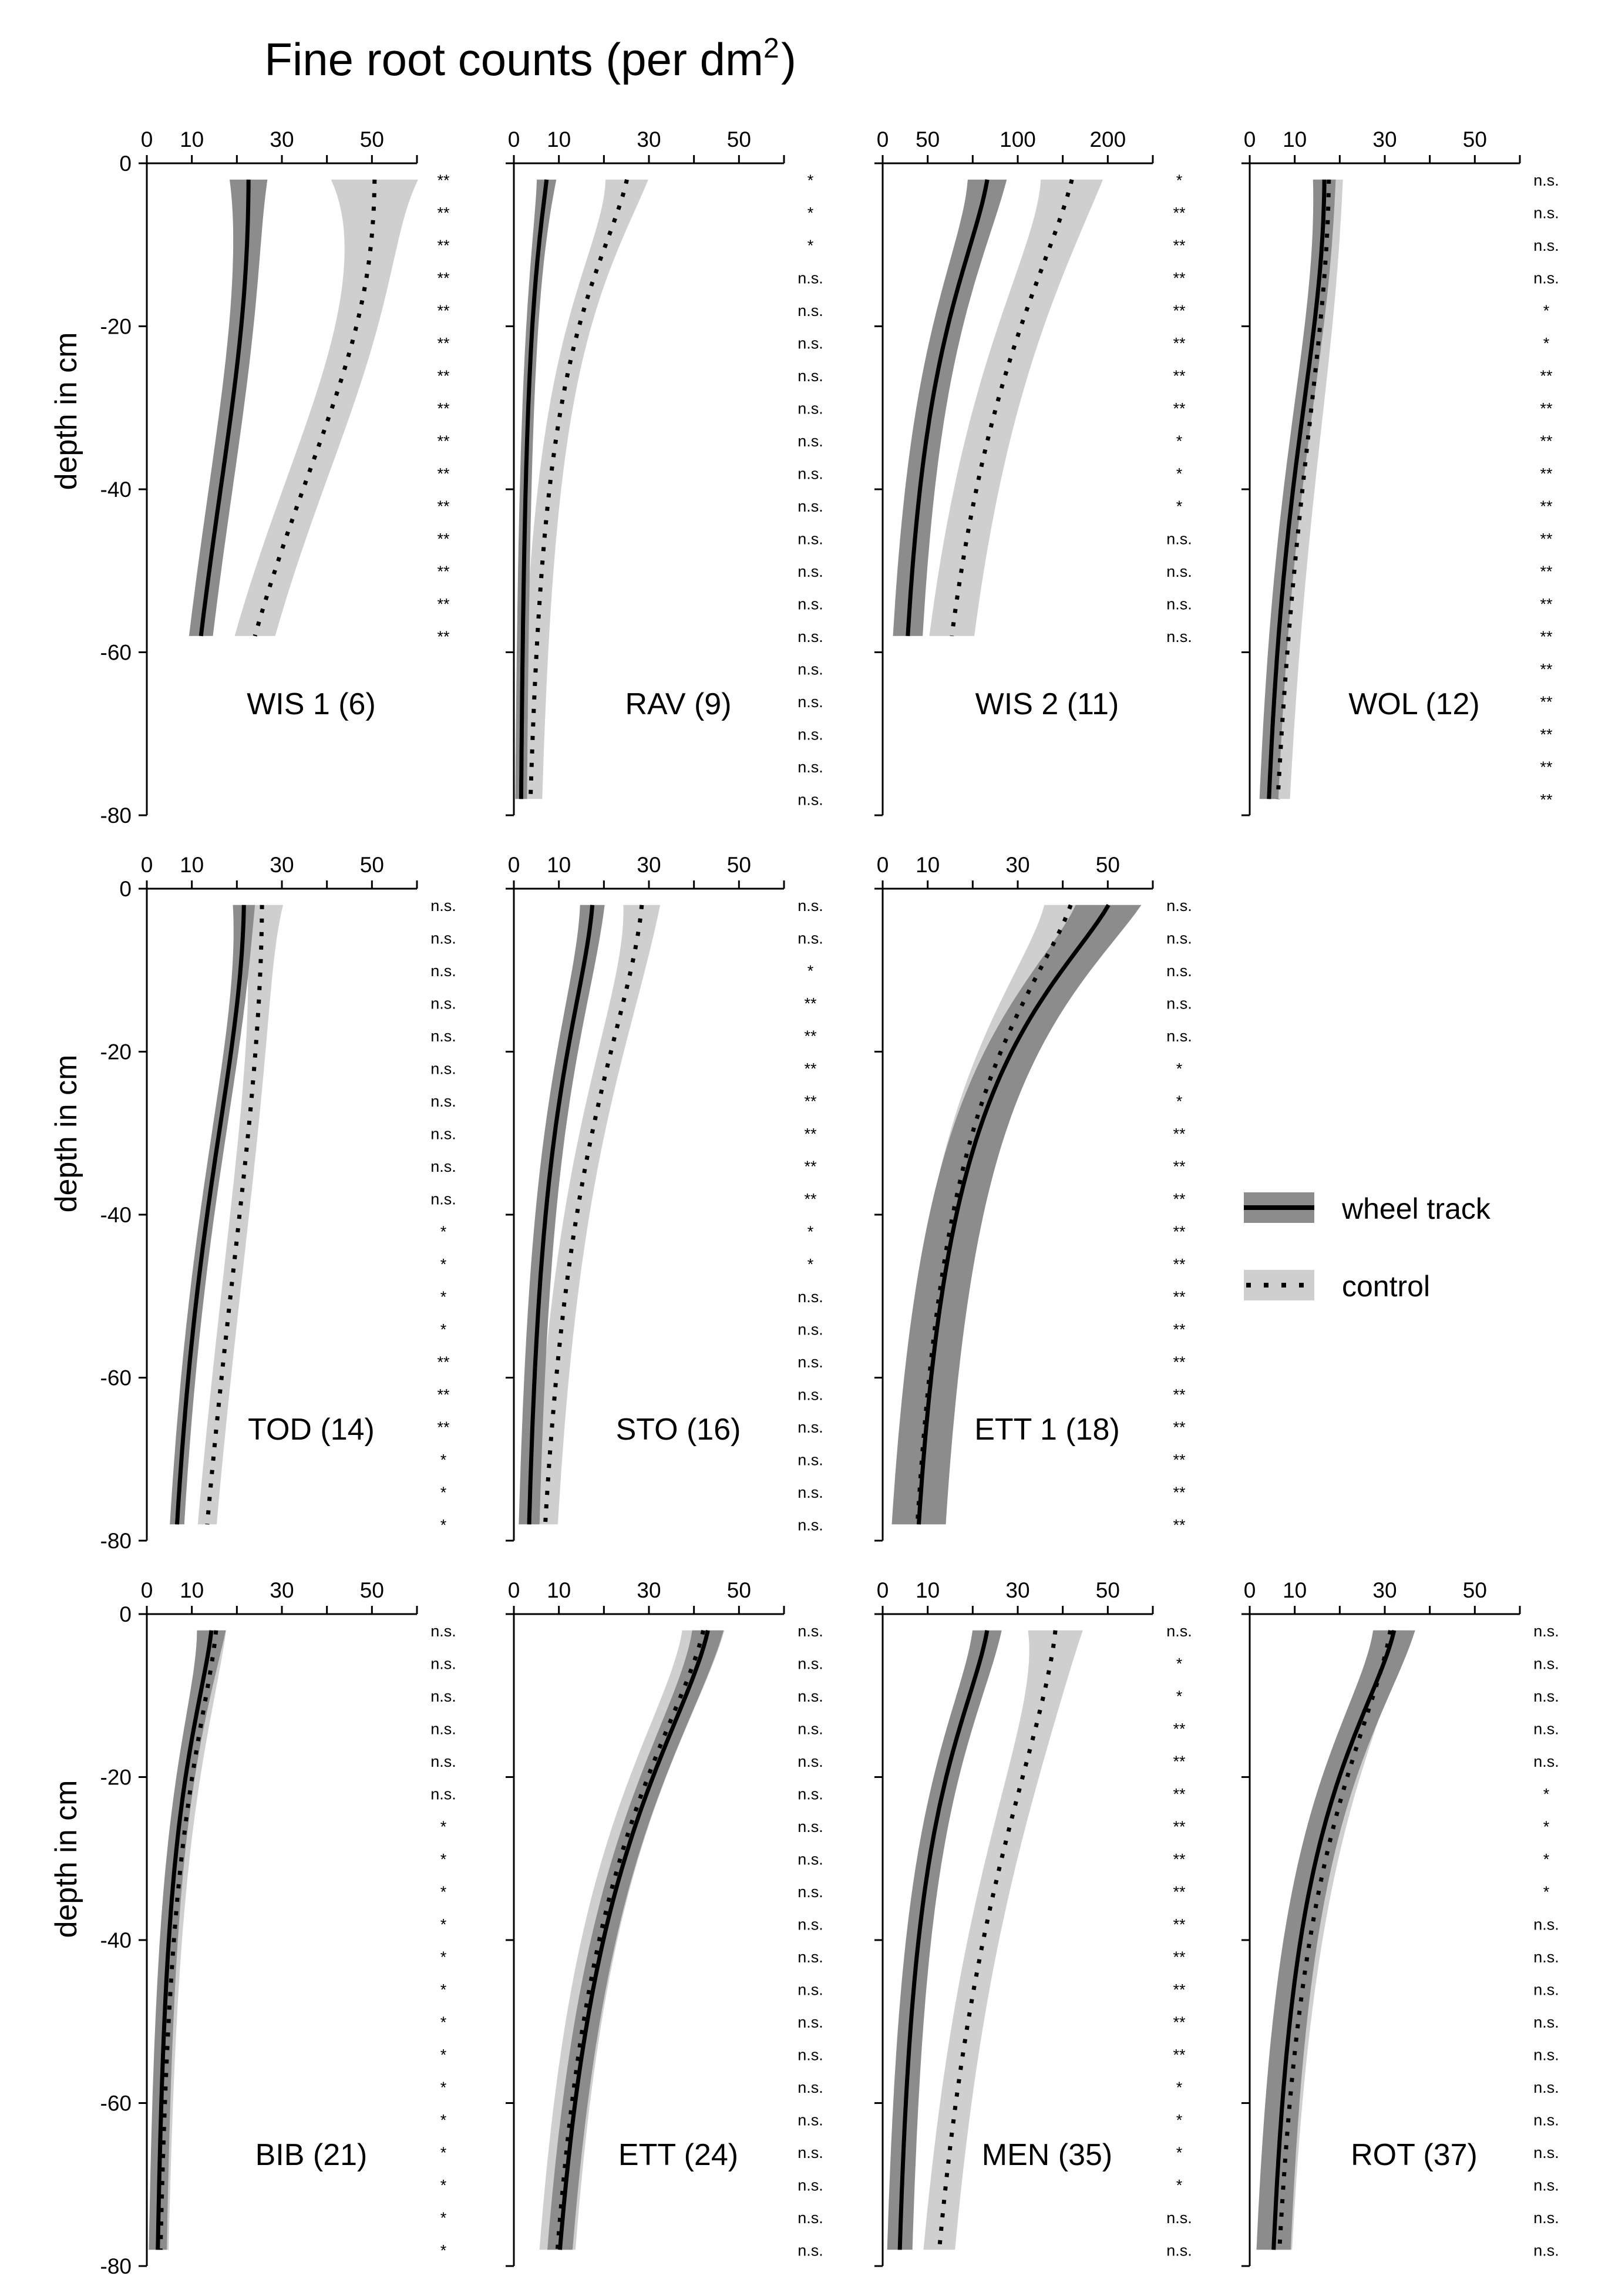 This screenshot has width=1605, height=2296. What do you see at coordinates (678, 2155) in the screenshot?
I see `panel-label: ETT (24)` at bounding box center [678, 2155].